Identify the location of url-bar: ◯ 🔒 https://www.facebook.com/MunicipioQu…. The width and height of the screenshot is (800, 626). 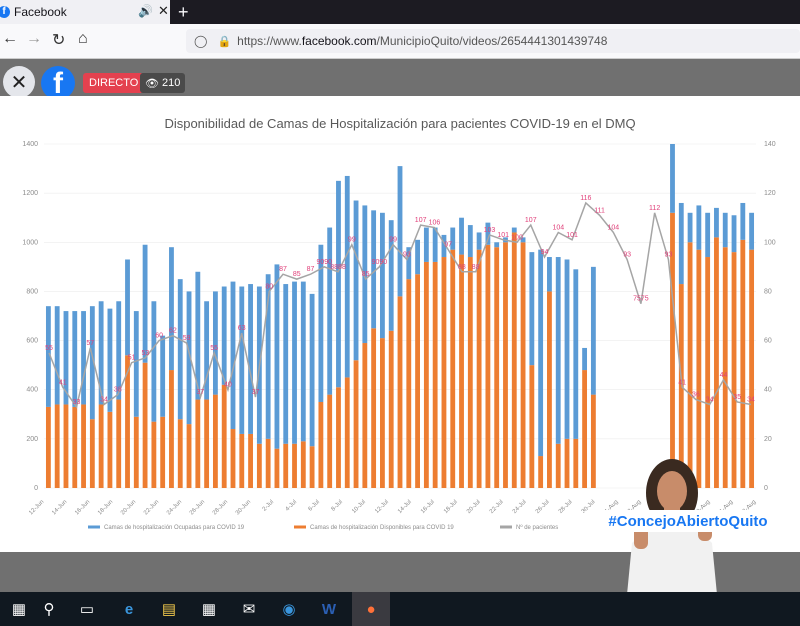
(493, 41).